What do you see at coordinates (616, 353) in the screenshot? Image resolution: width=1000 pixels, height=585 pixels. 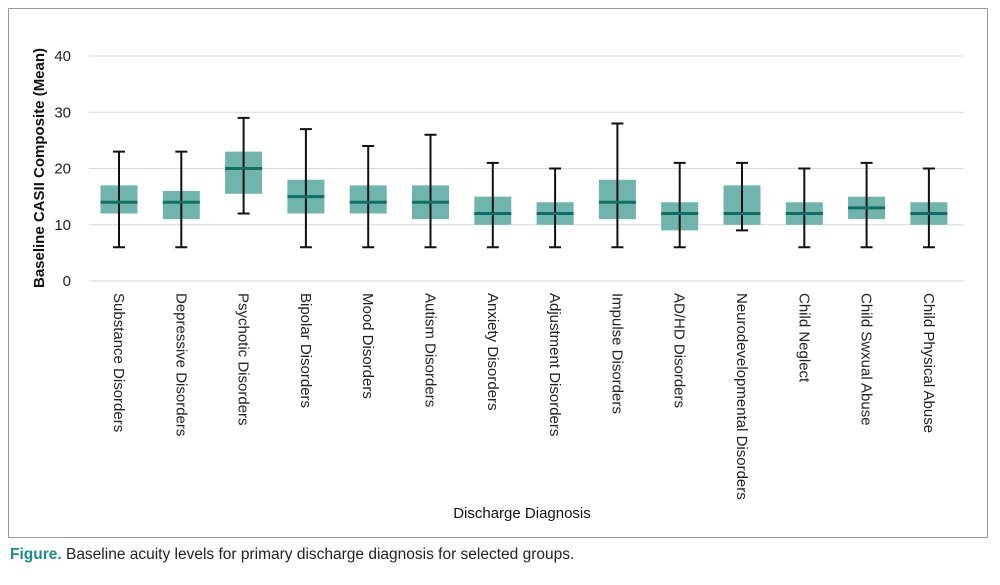 I see `x-tick-label: Impulse Disorders` at bounding box center [616, 353].